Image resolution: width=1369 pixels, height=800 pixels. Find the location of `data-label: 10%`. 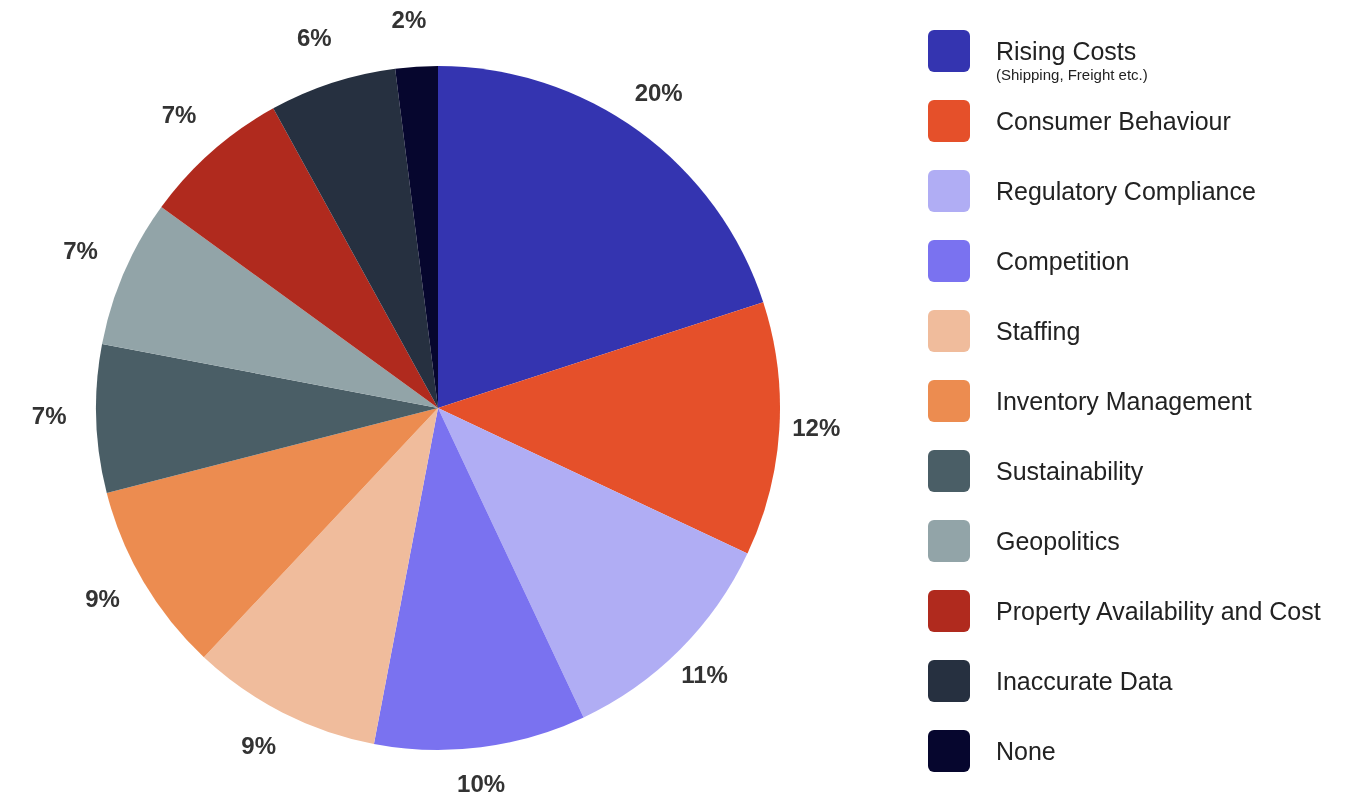

data-label: 10% is located at coordinates (481, 784).